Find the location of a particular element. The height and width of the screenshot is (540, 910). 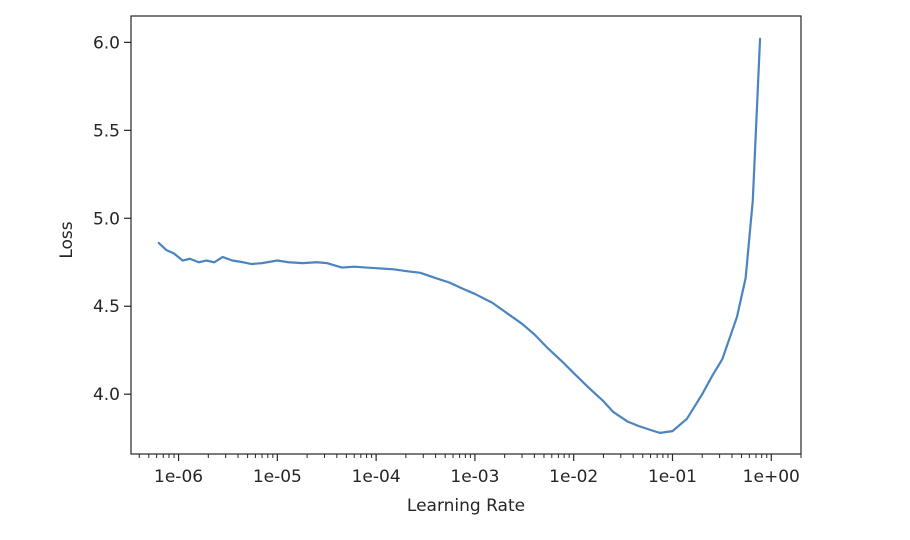

y-tick-label: 4.5 is located at coordinates (106, 307).